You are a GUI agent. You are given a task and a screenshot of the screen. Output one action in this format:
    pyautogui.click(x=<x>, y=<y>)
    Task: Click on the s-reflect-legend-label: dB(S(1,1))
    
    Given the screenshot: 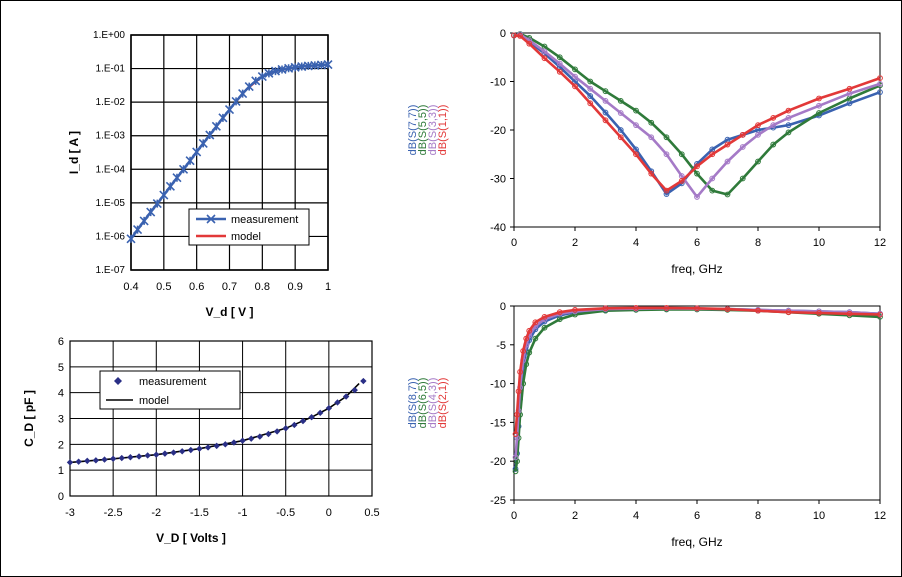 What is the action you would take?
    pyautogui.click(x=443, y=130)
    